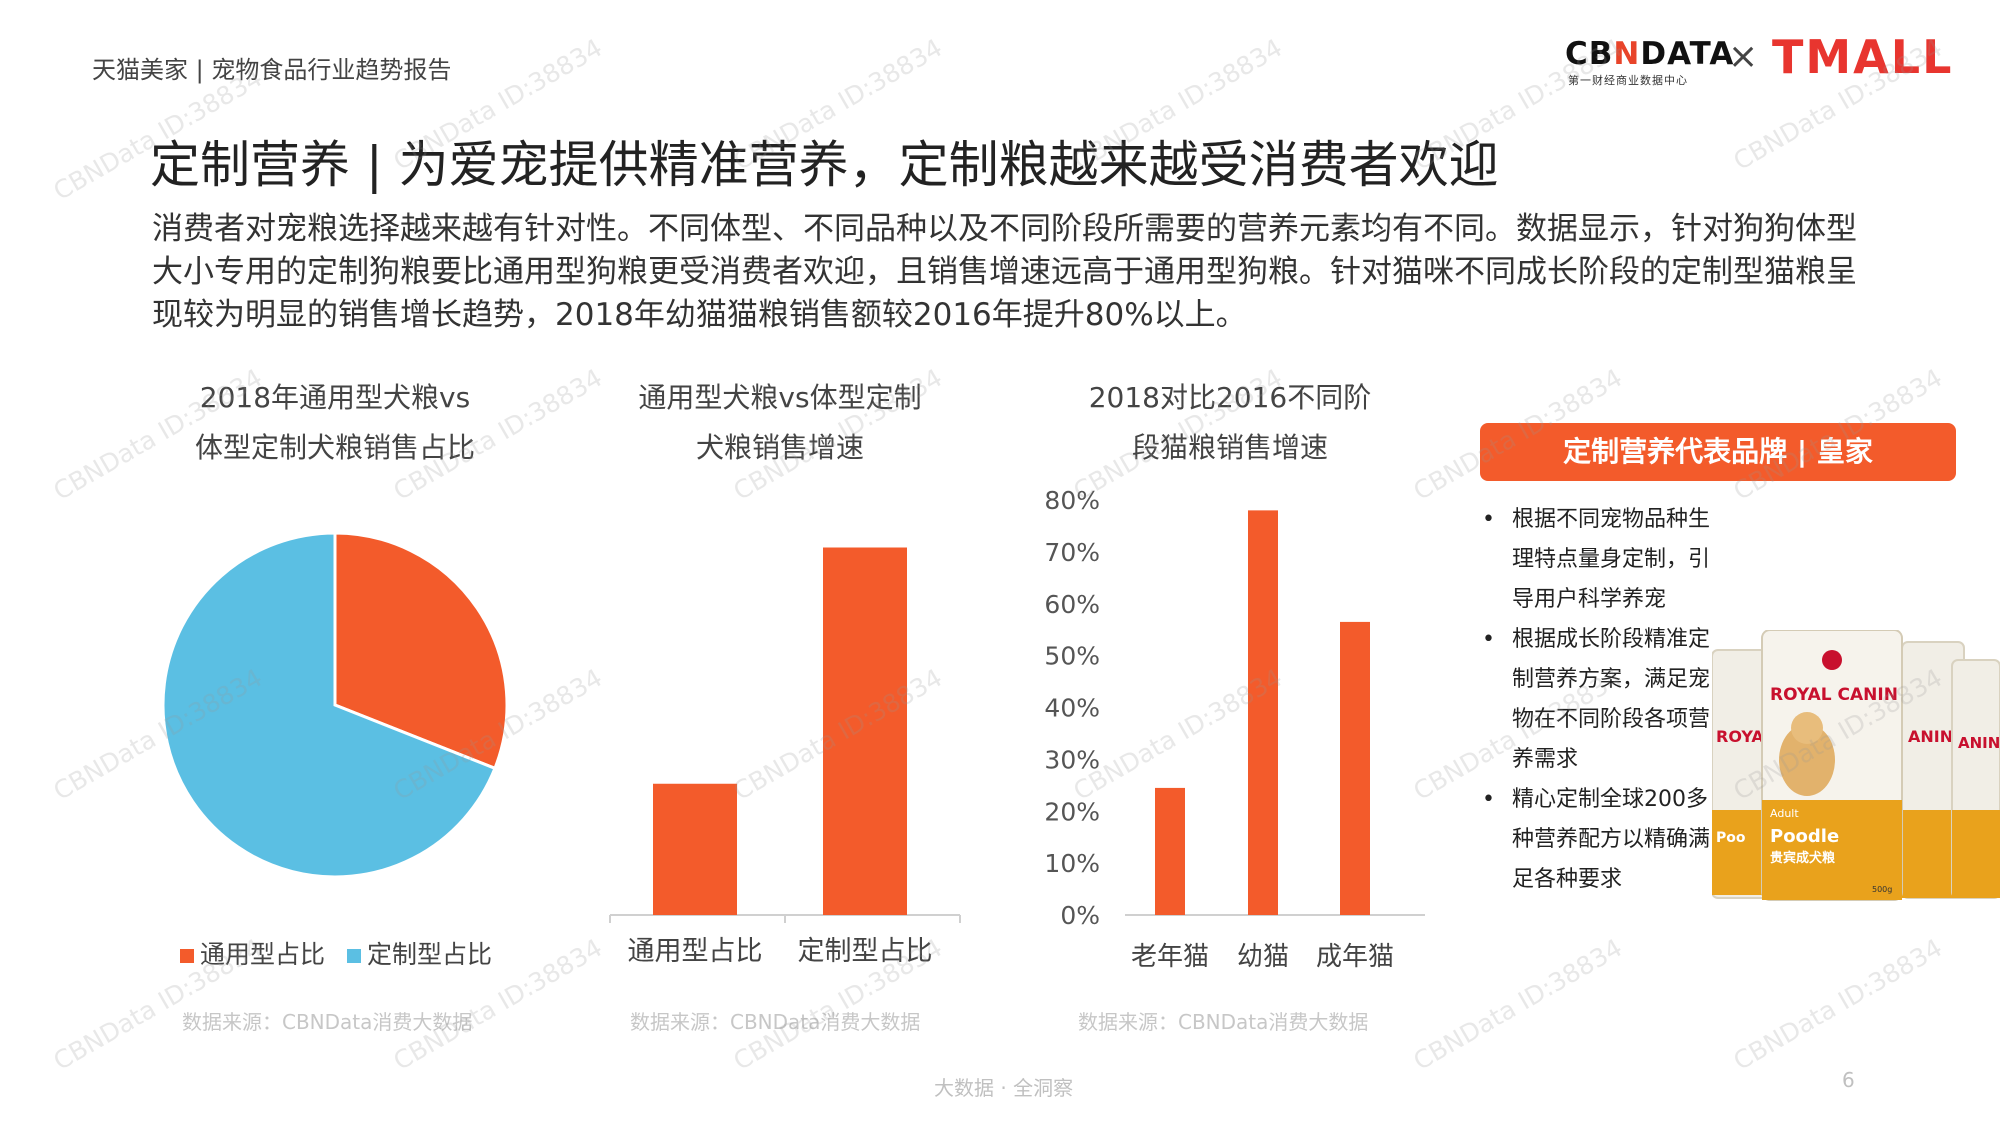 The image size is (2000, 1125). I want to click on brand-bullet-text: 精心定制全球200多种营养配方以精确满足各种要求, so click(1611, 839).